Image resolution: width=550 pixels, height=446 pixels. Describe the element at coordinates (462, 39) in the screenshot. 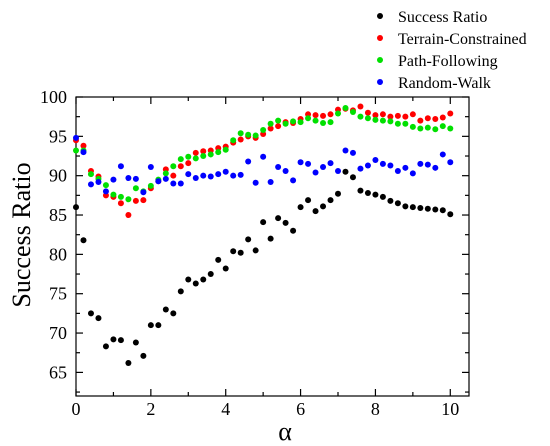

I see `legend-label: Terrain-Constrained` at that location.